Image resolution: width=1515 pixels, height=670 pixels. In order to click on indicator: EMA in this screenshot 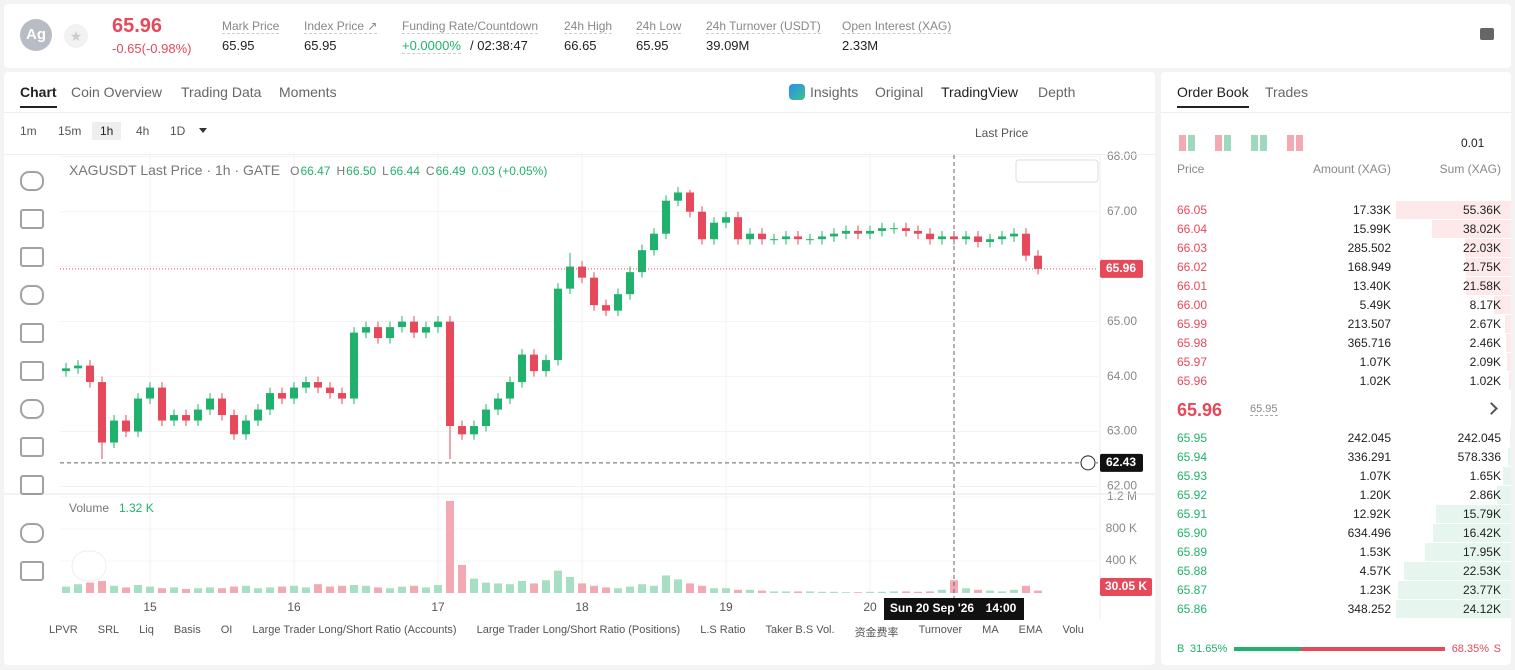, I will do `click(1030, 630)`.